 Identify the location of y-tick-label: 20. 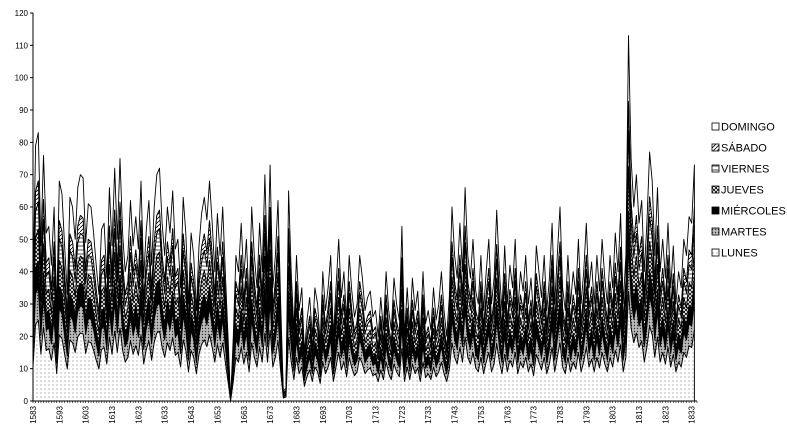
(23, 336).